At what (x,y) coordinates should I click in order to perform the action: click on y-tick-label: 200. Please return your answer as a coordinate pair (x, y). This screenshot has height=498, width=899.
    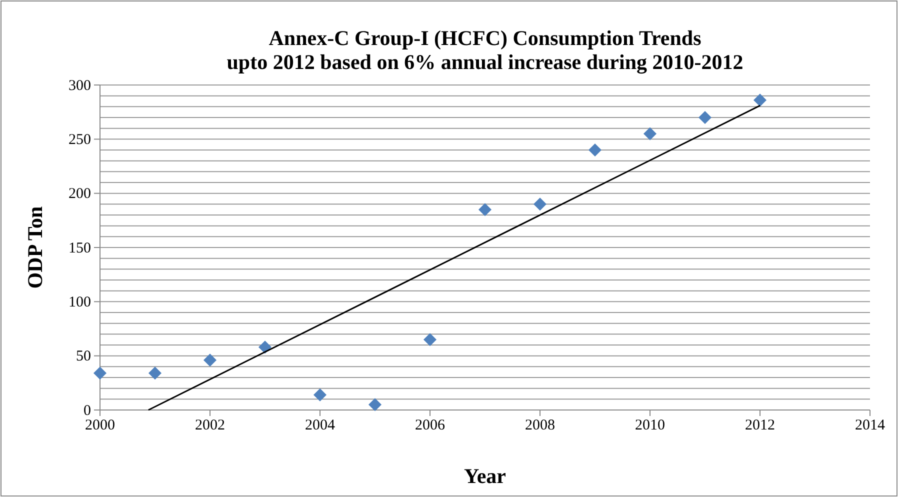
    Looking at the image, I should click on (79, 194).